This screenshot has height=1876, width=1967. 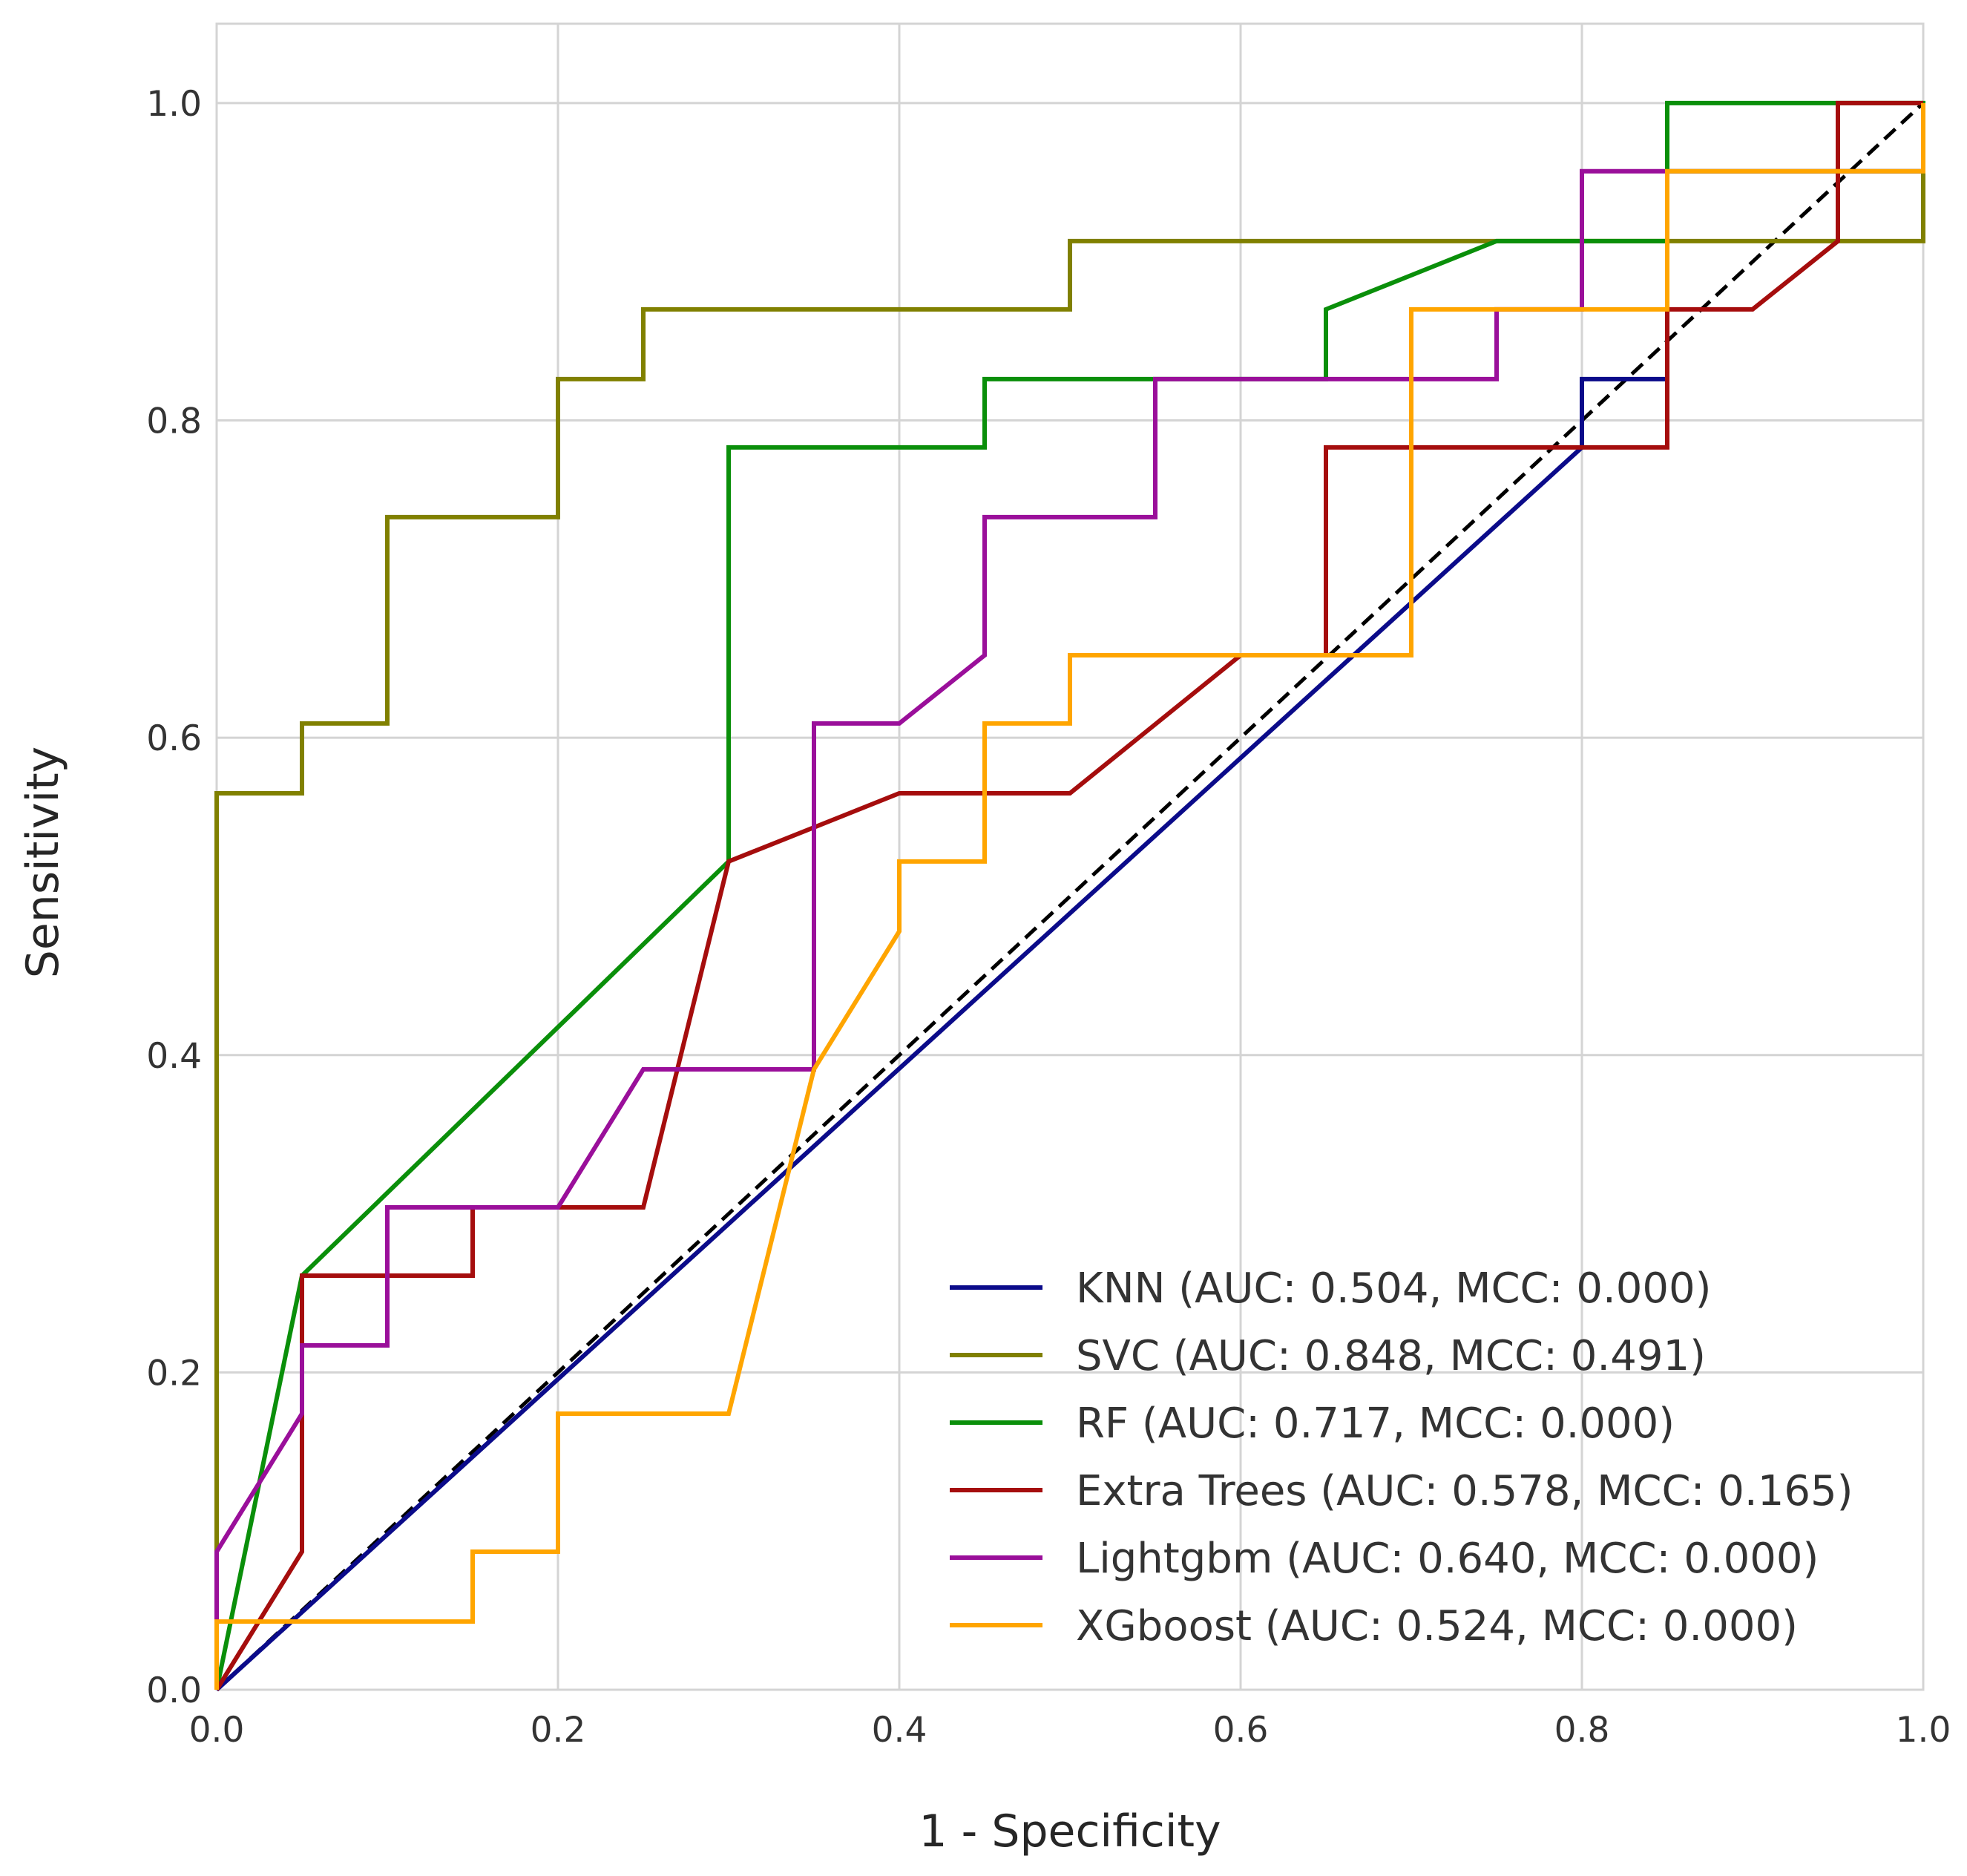 What do you see at coordinates (1582, 1730) in the screenshot?
I see `x-tick-label: 0.8` at bounding box center [1582, 1730].